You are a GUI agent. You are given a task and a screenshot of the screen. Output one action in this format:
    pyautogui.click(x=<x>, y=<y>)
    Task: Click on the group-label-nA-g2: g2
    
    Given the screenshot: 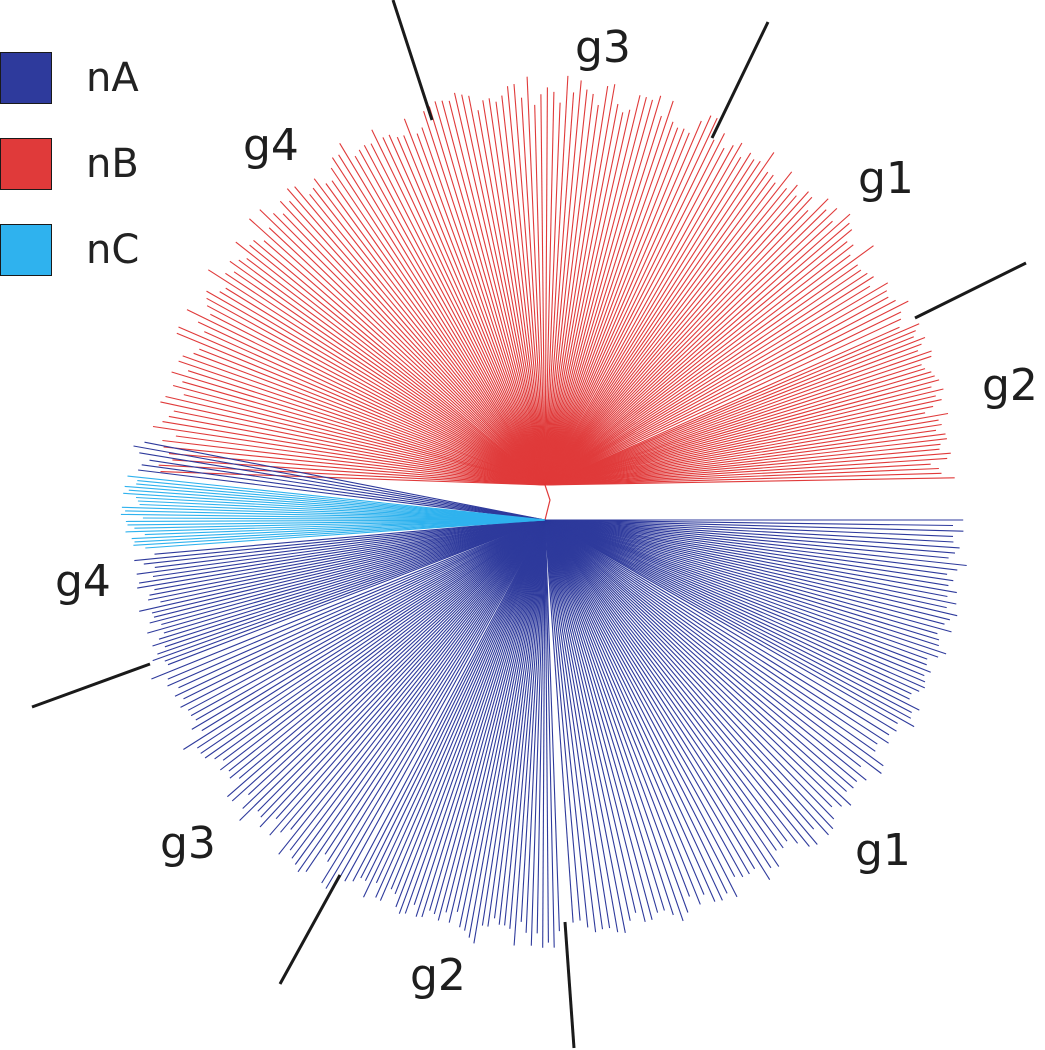 What is the action you would take?
    pyautogui.click(x=438, y=975)
    